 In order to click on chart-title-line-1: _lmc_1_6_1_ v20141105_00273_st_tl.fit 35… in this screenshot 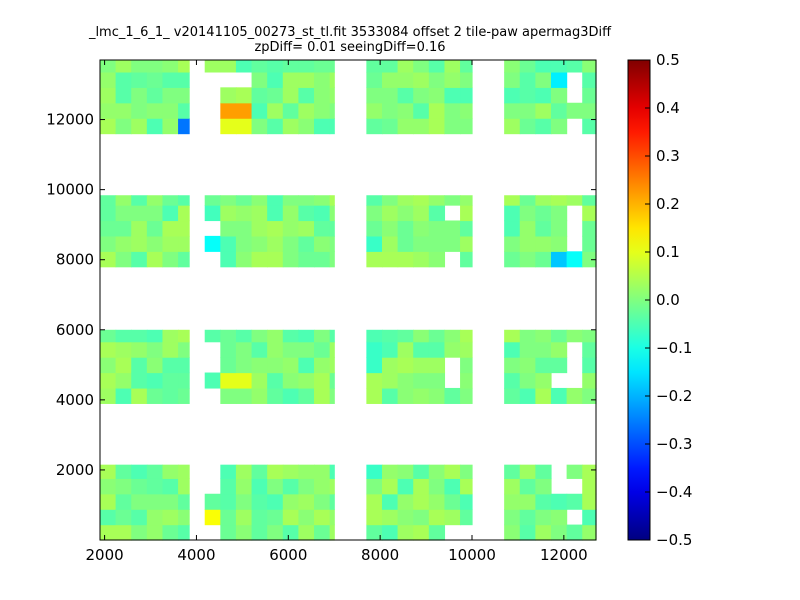, I will do `click(350, 32)`.